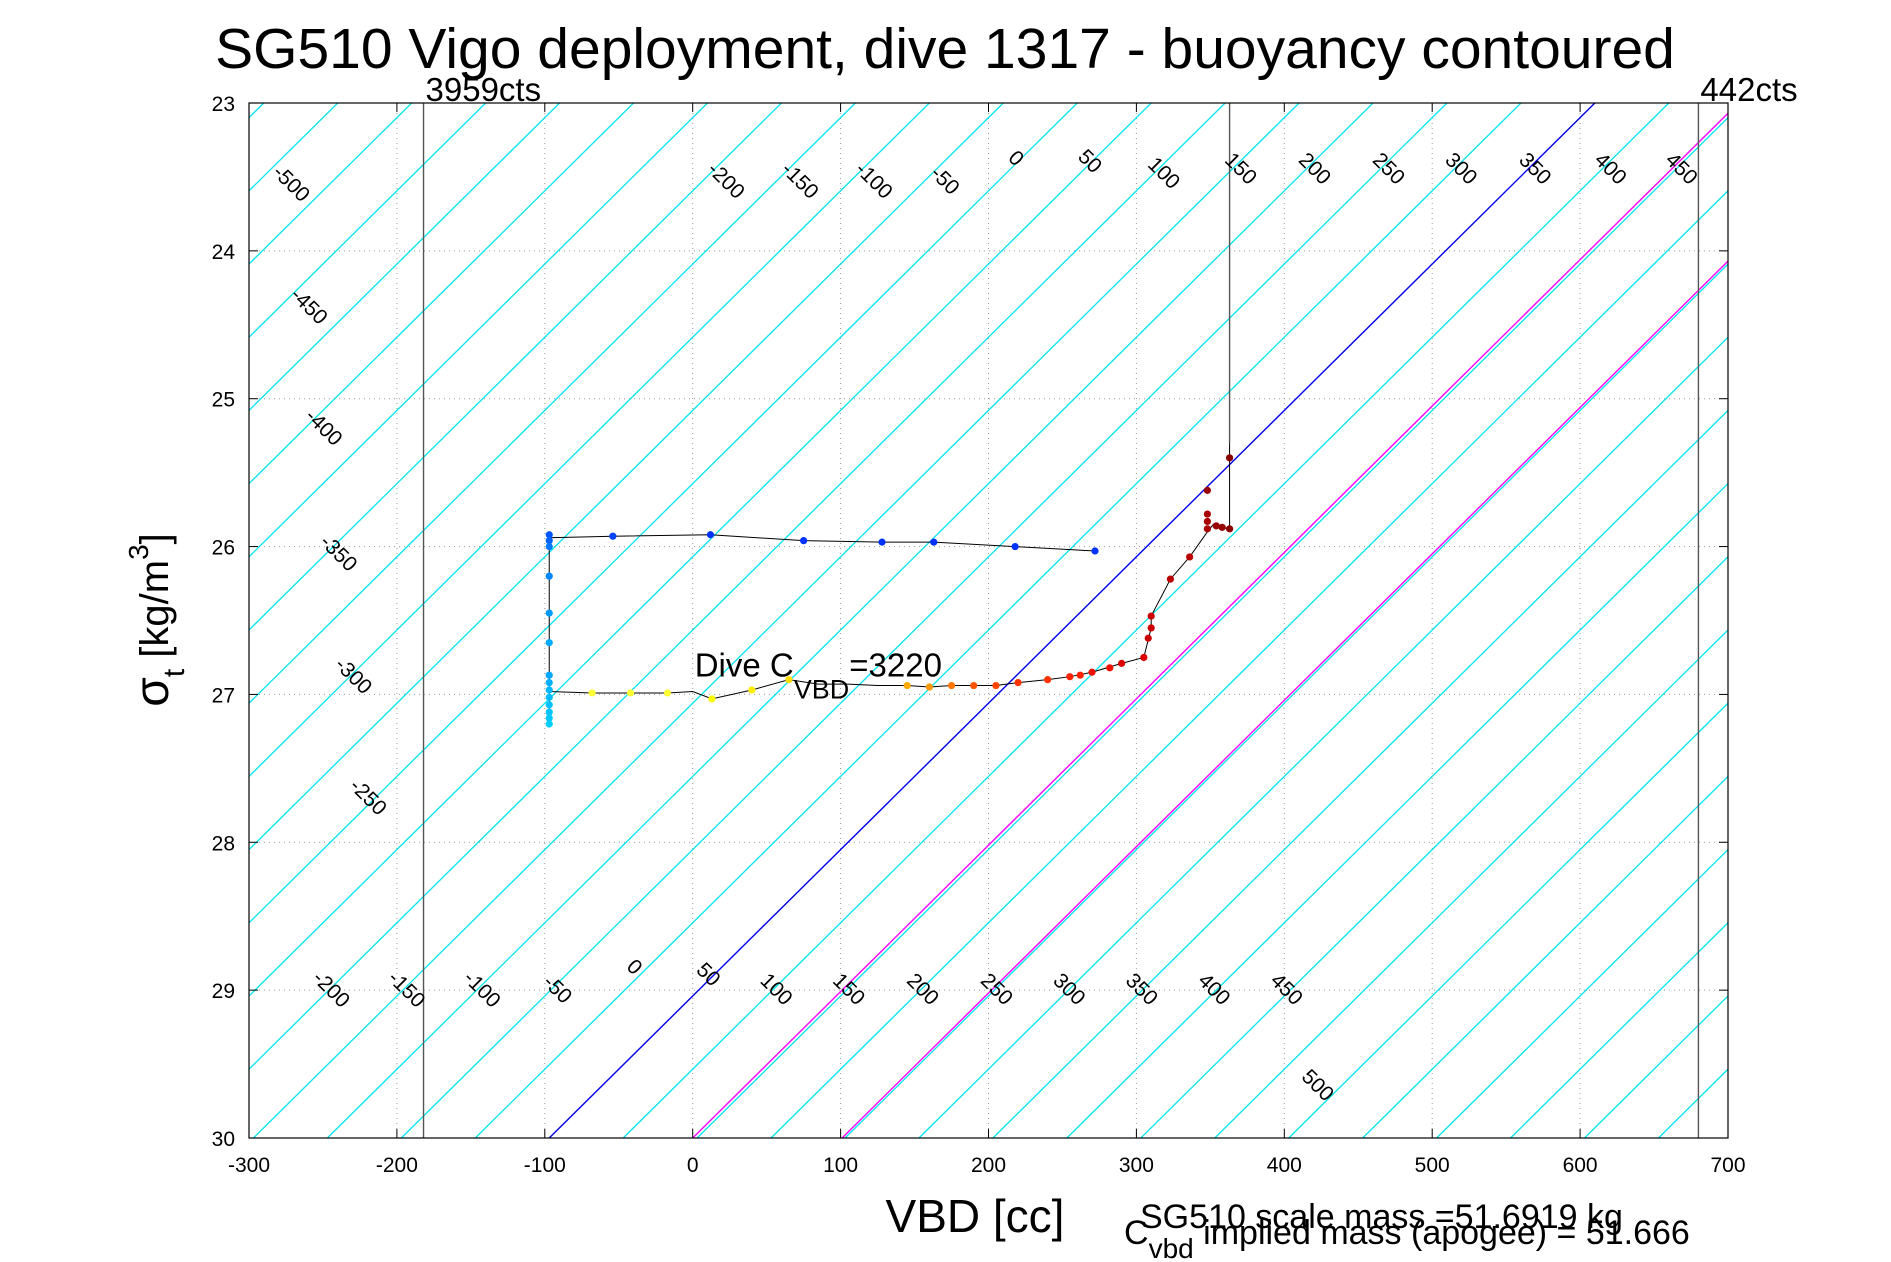 The width and height of the screenshot is (1891, 1262). What do you see at coordinates (223, 400) in the screenshot?
I see `y-tick-label: 25` at bounding box center [223, 400].